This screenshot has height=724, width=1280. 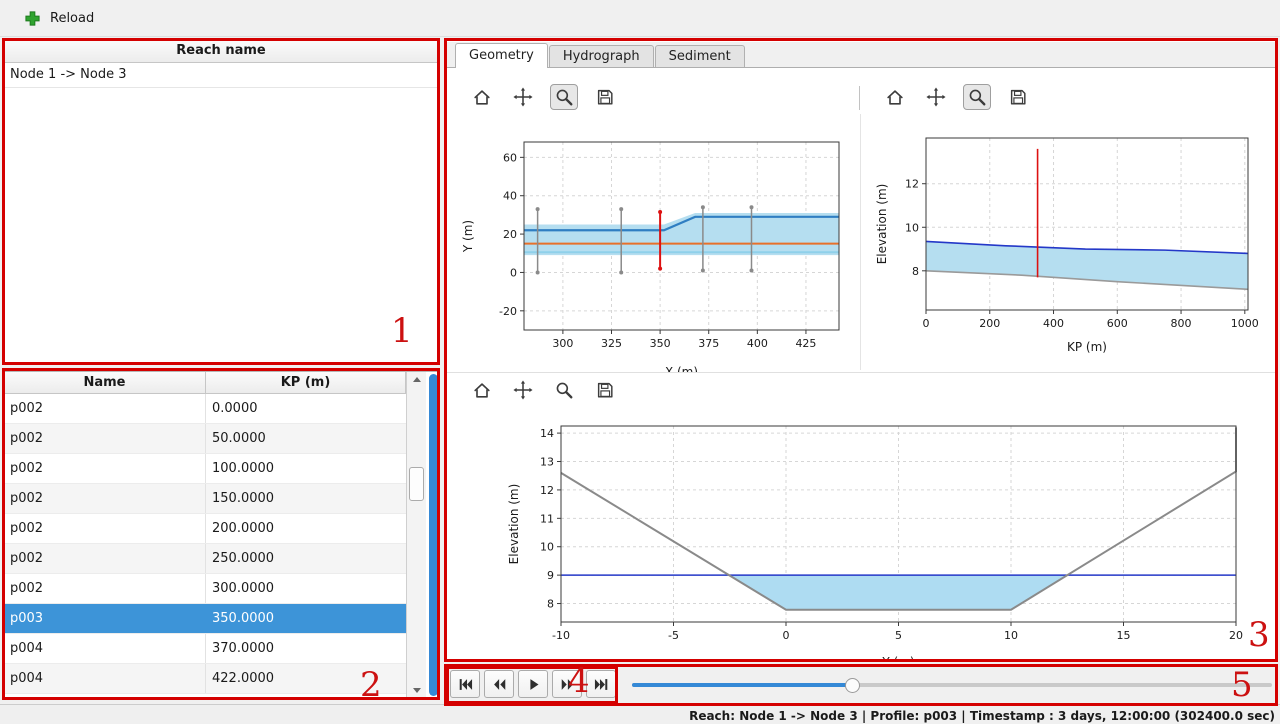 I want to click on skip-start-button, so click(x=465, y=684).